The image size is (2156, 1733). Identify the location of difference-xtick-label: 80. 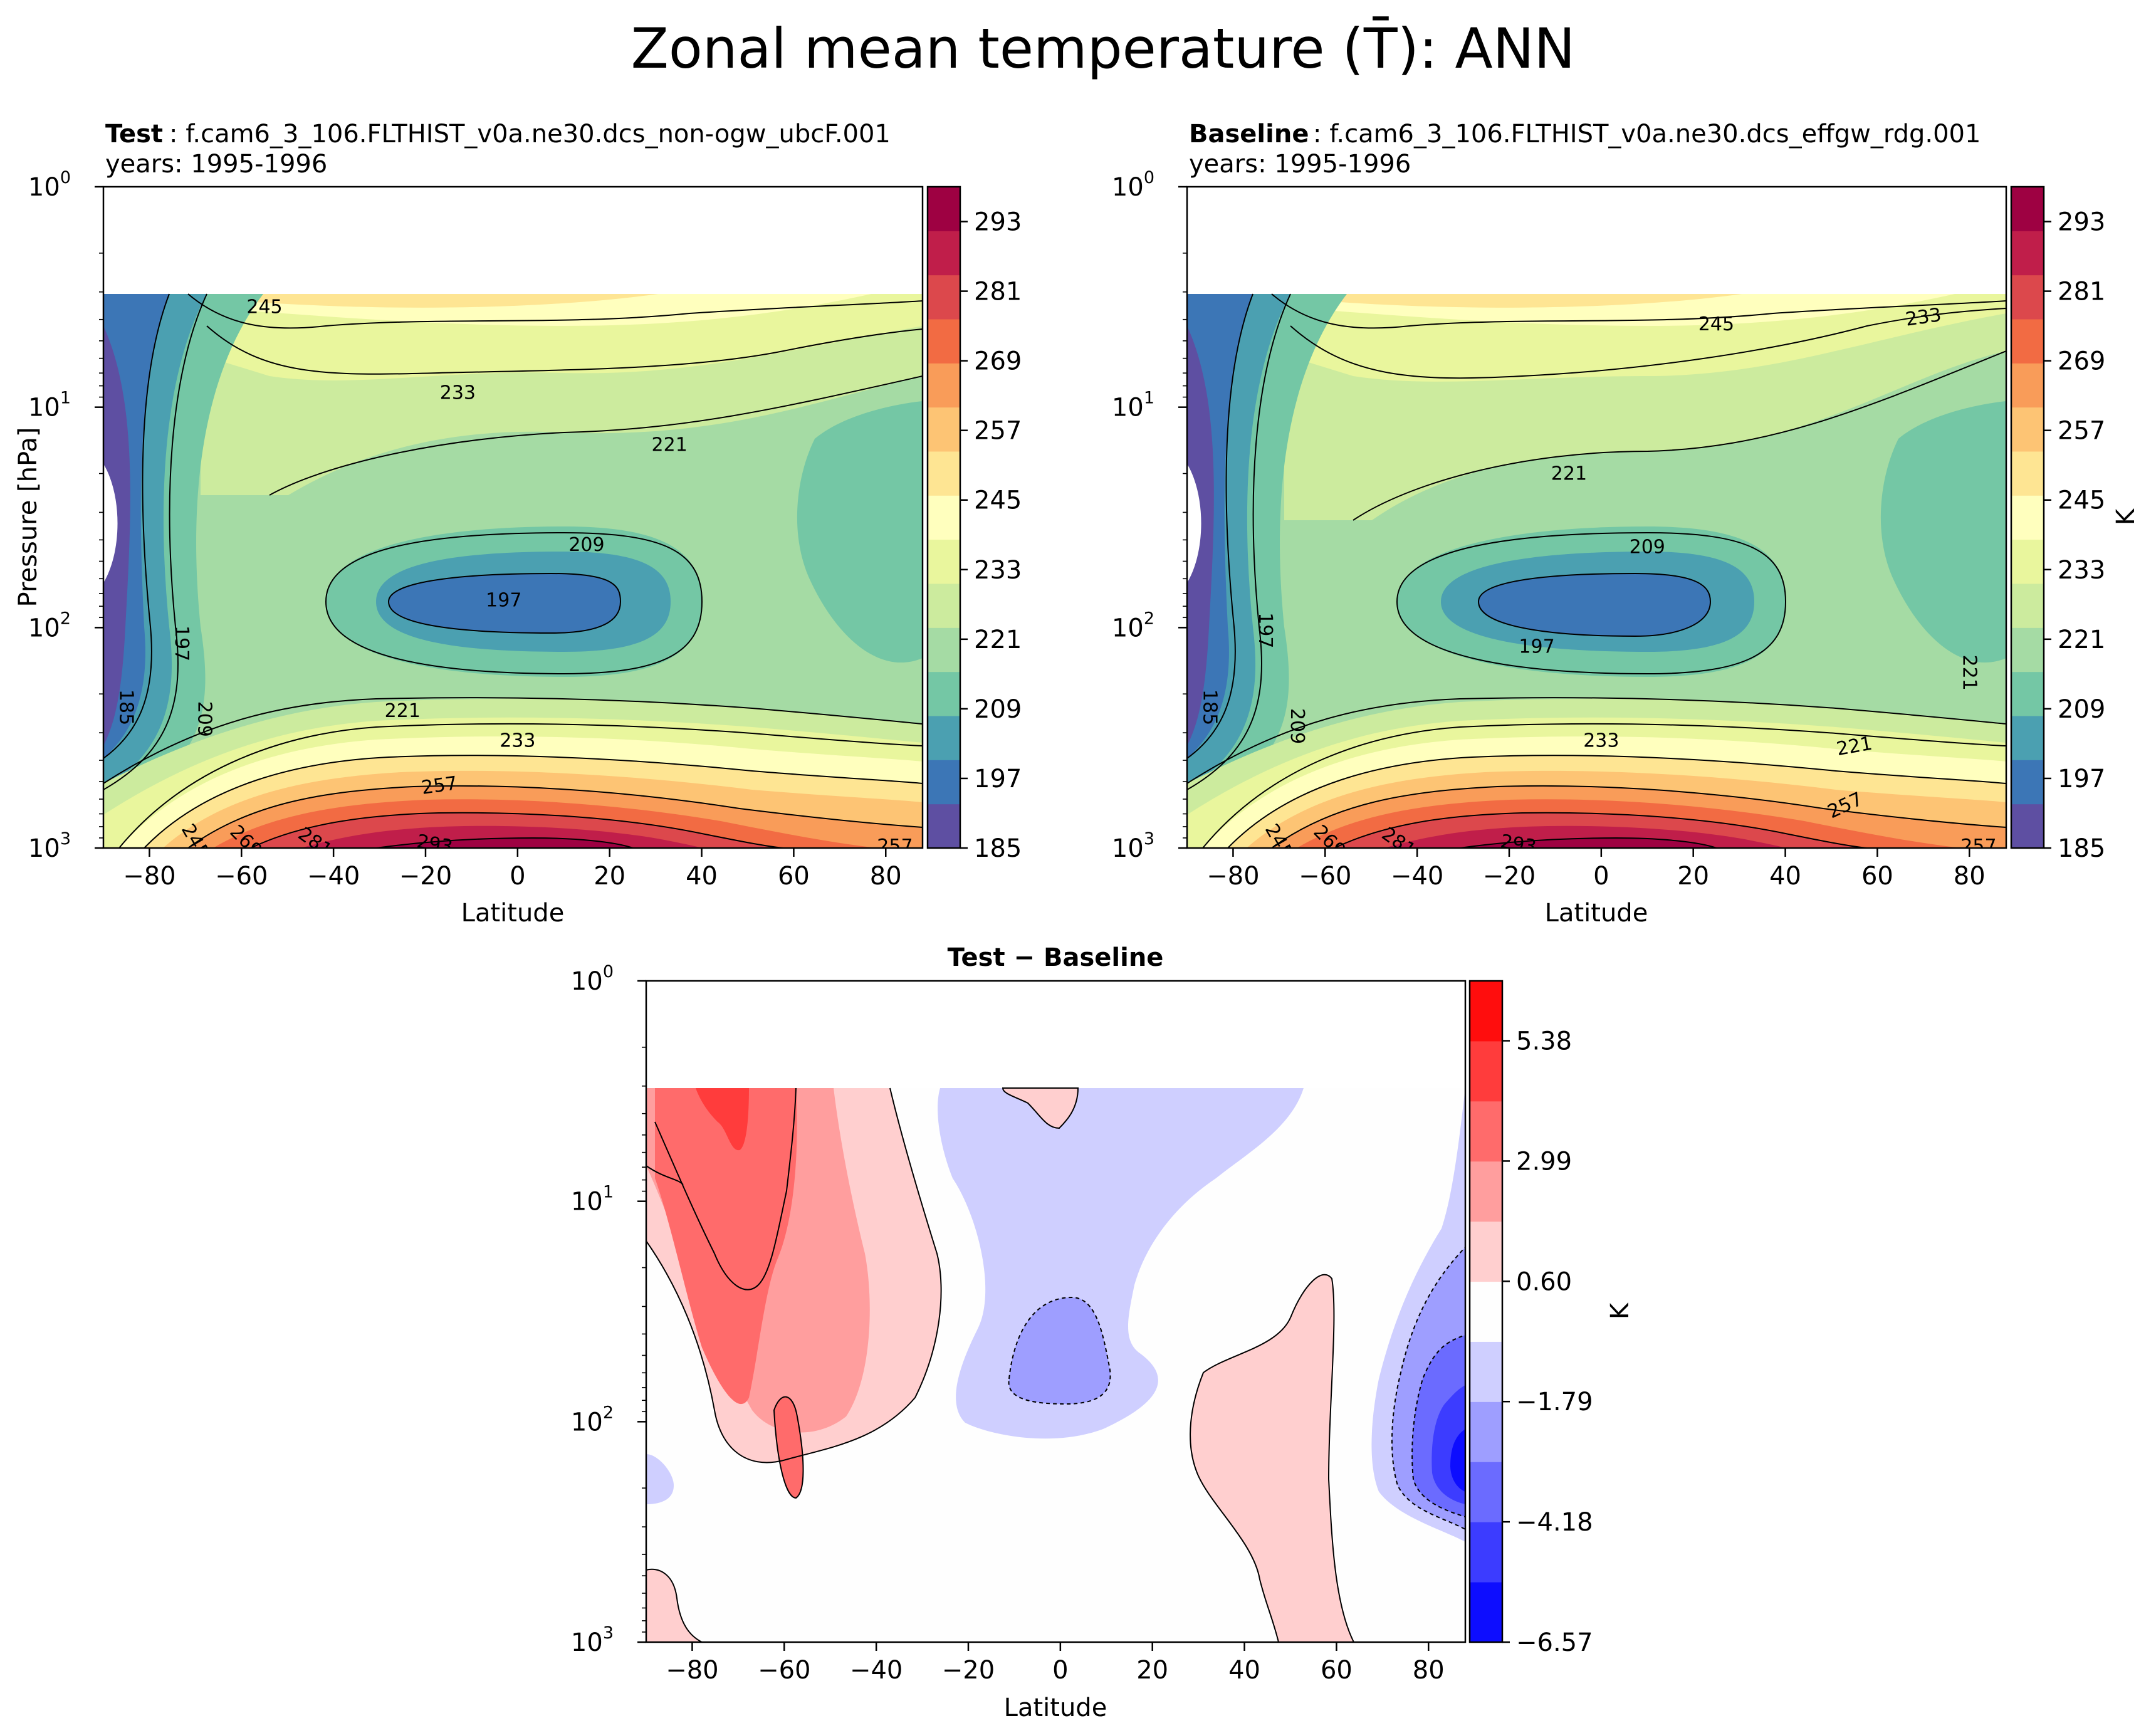
(1429, 1670).